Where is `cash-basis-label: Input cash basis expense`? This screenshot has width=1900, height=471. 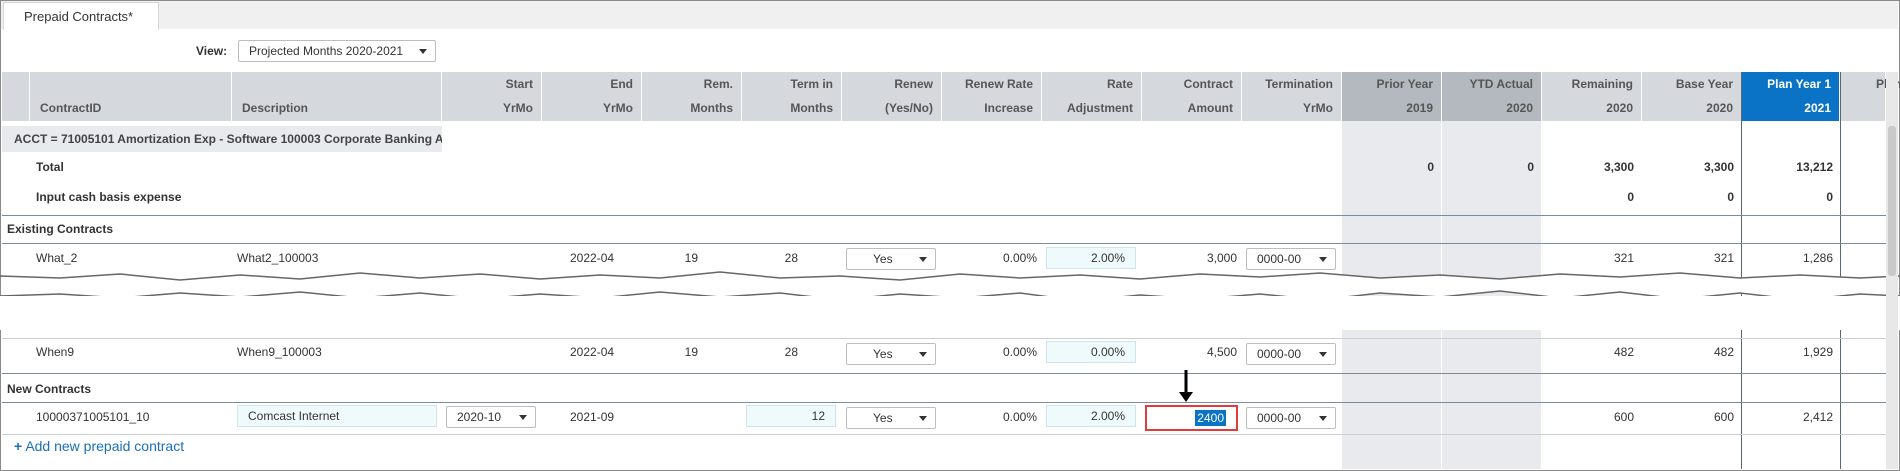
cash-basis-label: Input cash basis expense is located at coordinates (109, 197).